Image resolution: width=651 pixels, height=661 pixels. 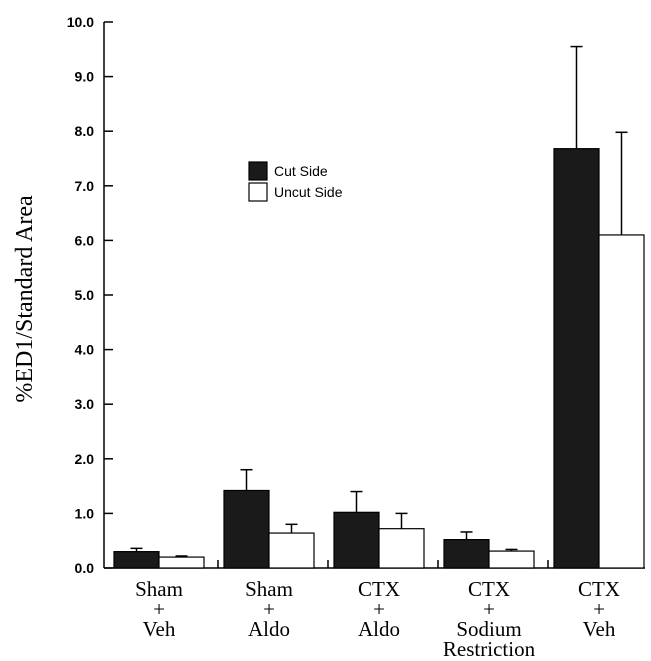 What do you see at coordinates (85, 295) in the screenshot?
I see `y-tick-label: 5.0` at bounding box center [85, 295].